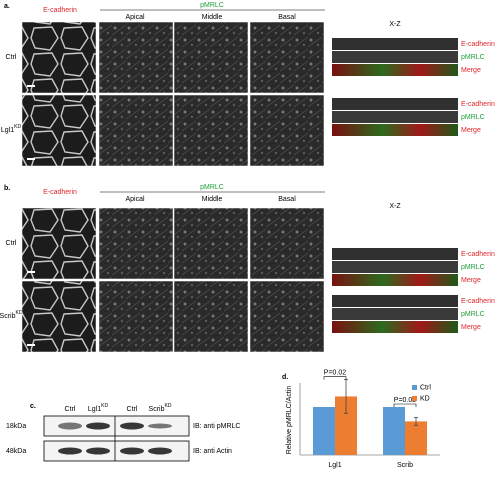 The image size is (500, 479). I want to click on y-axis-label: Relative pMRLC/Actin, so click(289, 420).